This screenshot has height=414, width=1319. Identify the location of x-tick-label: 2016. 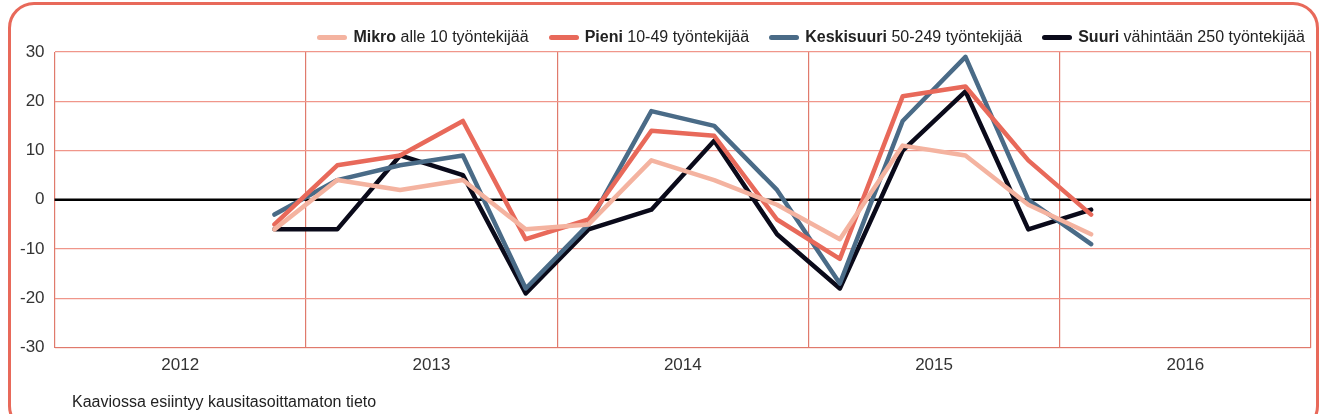
(1185, 365).